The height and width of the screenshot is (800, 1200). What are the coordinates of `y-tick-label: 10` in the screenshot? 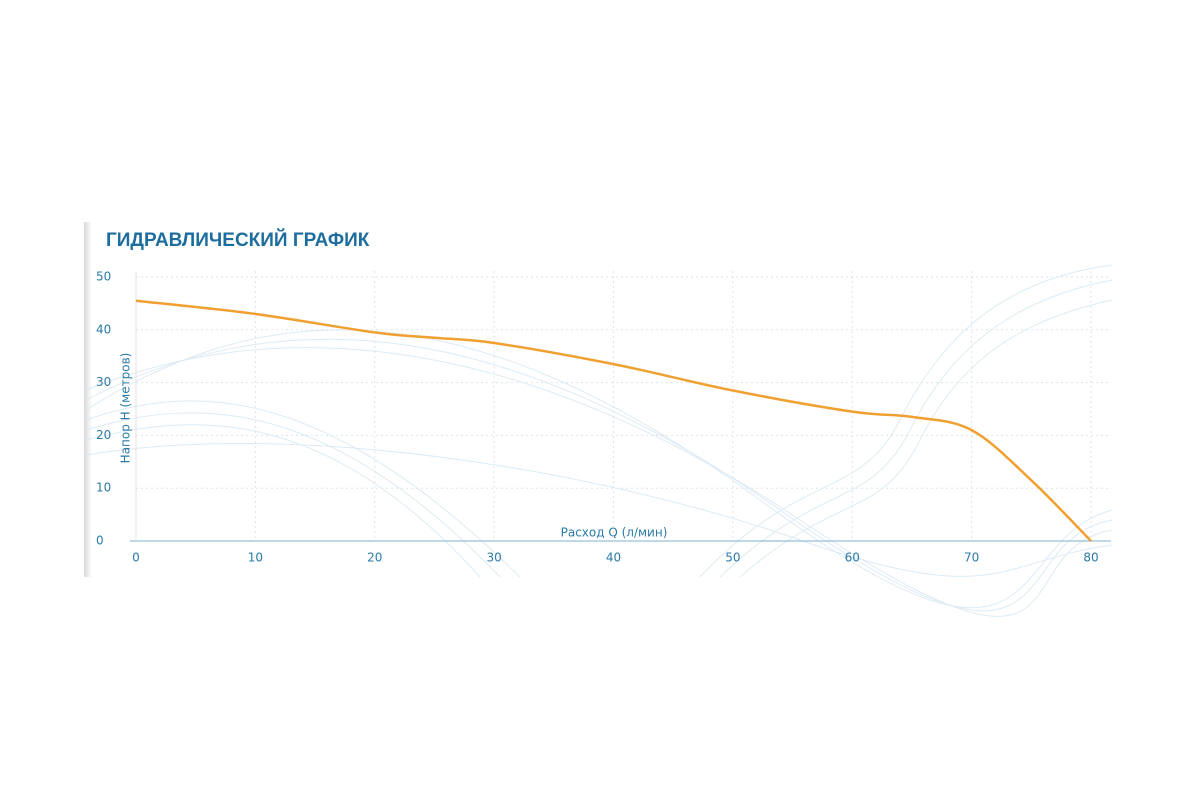 It's located at (103, 488).